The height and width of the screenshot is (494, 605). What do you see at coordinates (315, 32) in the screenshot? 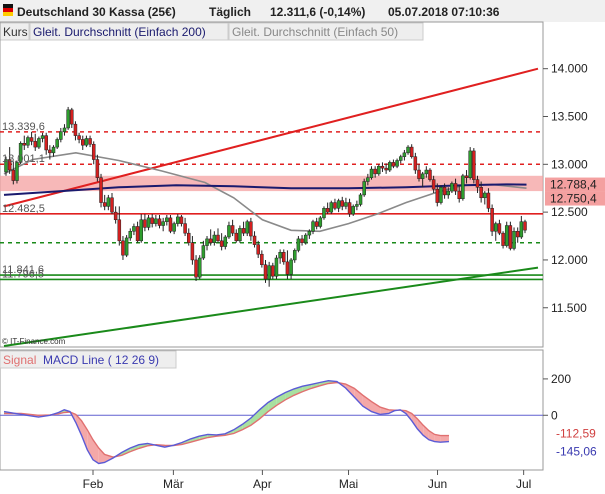
I see `legend-sma50: Gleit. Durchschnitt (Einfach 50)` at bounding box center [315, 32].